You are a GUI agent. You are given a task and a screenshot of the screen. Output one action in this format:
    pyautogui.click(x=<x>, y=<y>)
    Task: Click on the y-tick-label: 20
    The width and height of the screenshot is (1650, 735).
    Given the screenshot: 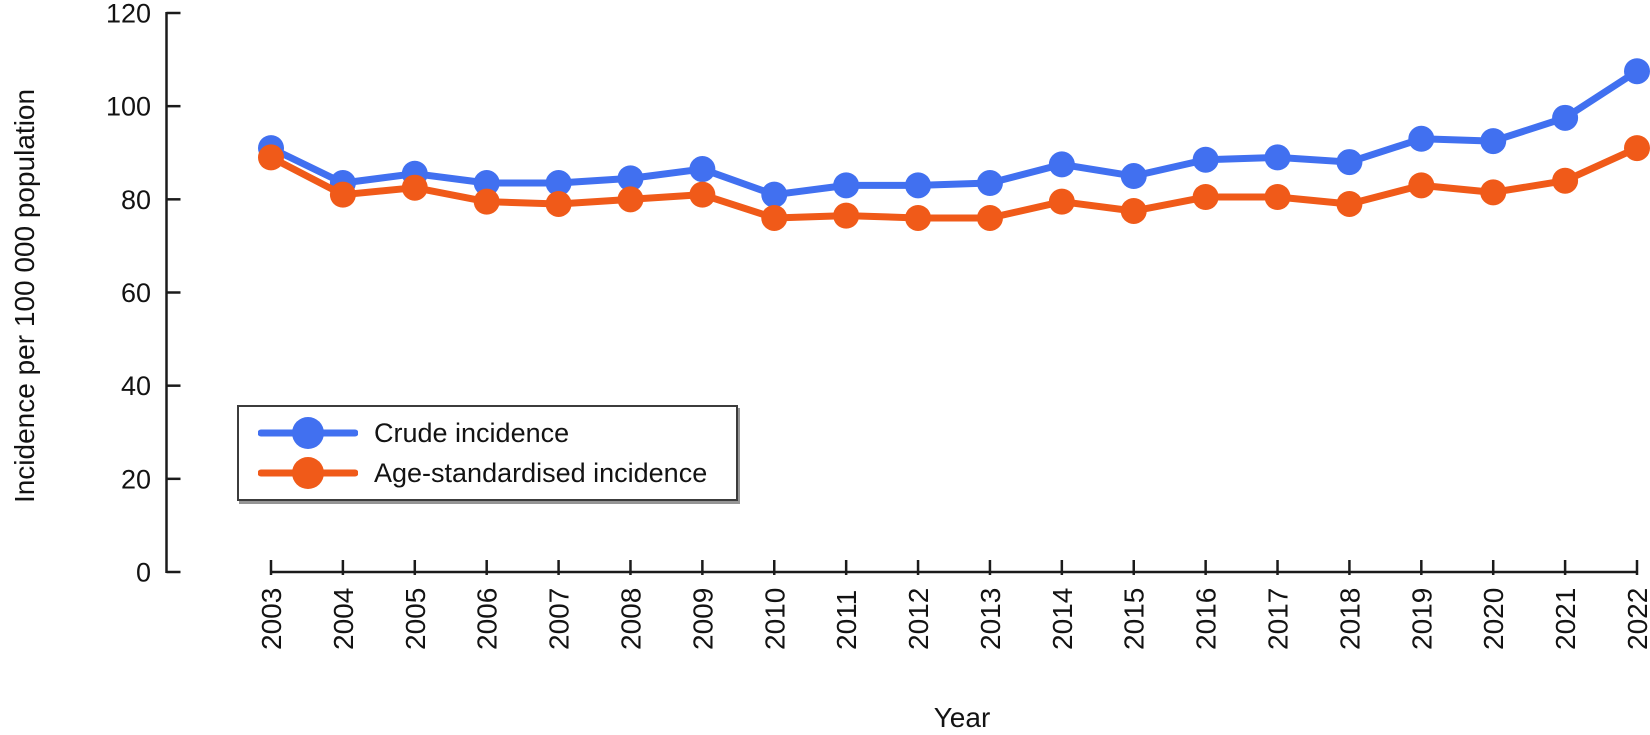 What is the action you would take?
    pyautogui.click(x=136, y=479)
    